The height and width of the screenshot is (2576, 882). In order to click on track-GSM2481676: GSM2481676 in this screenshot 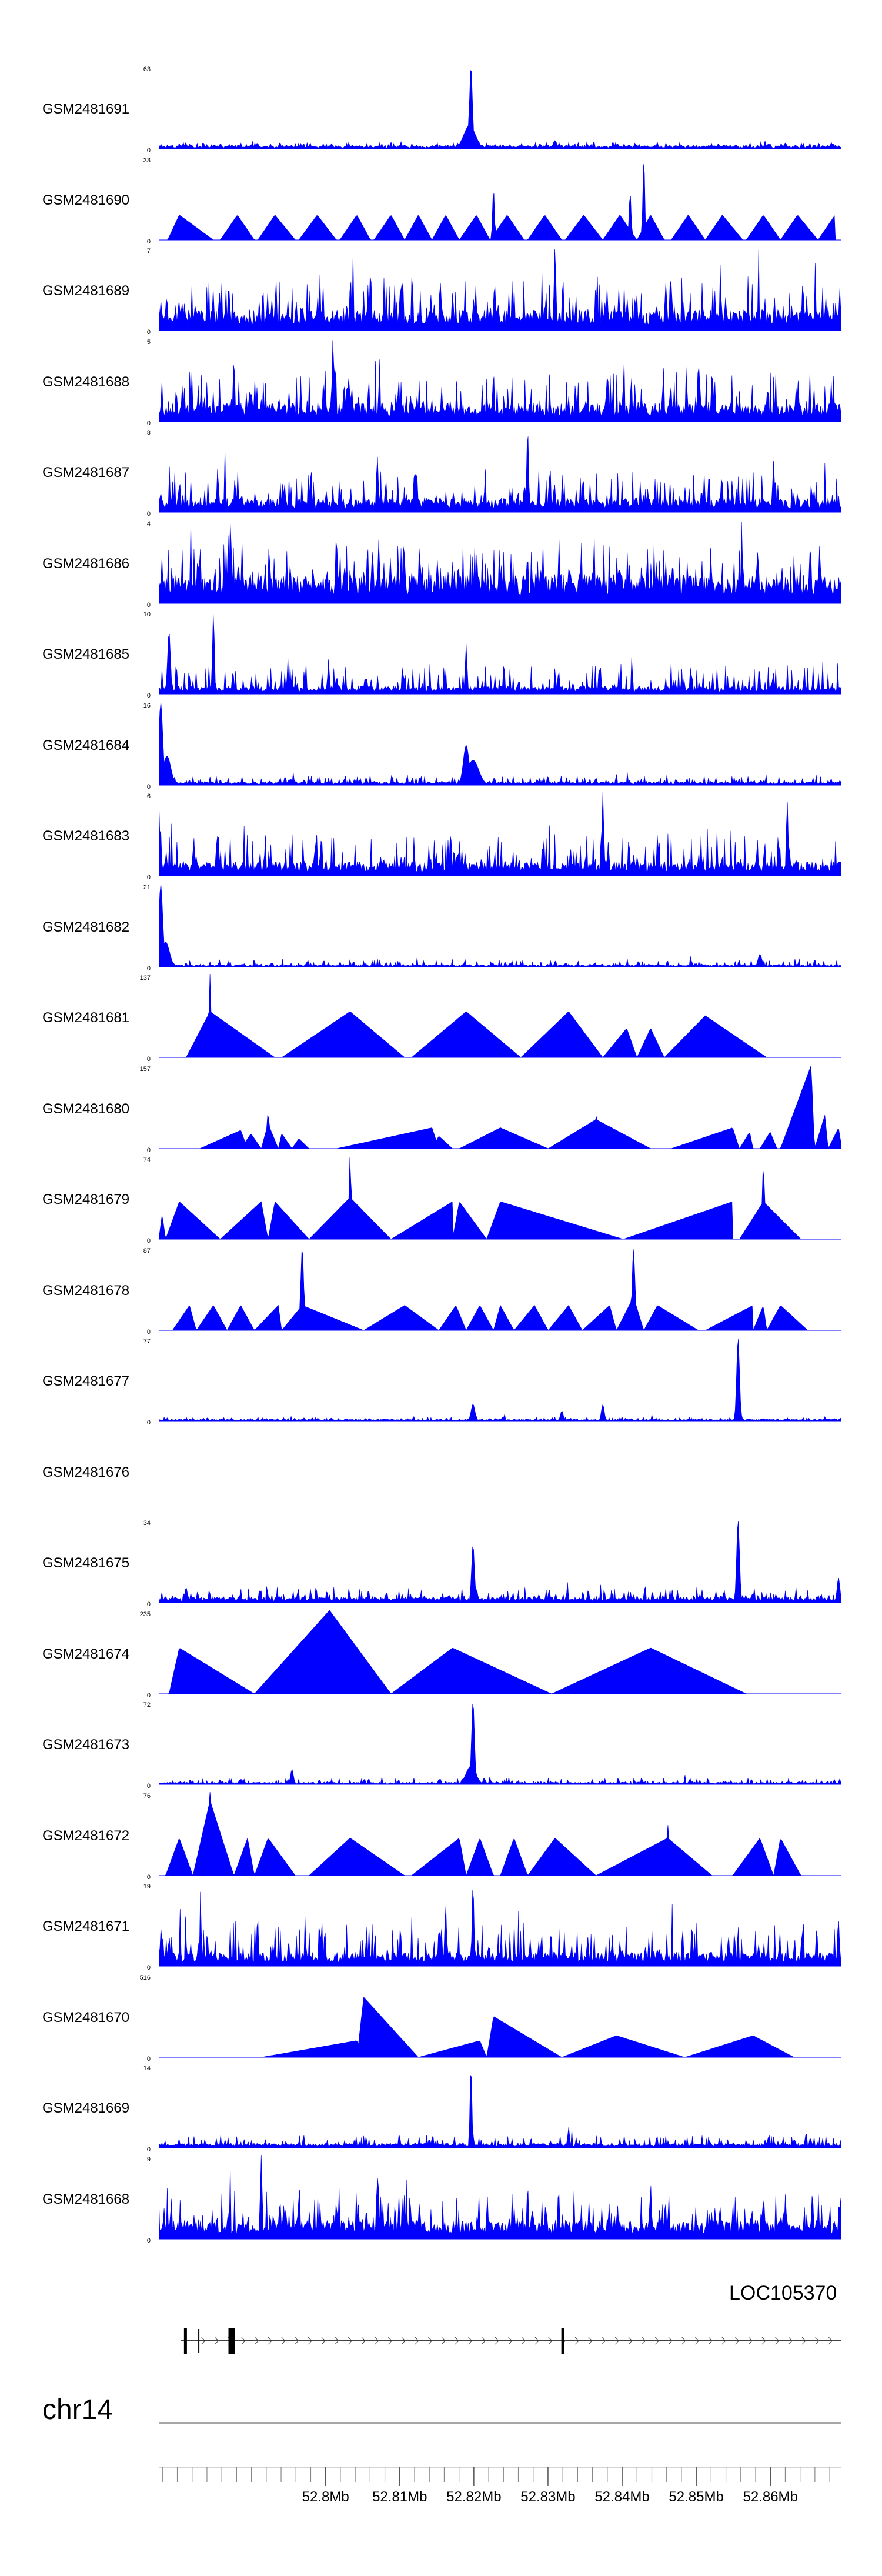, I will do `click(441, 1473)`.